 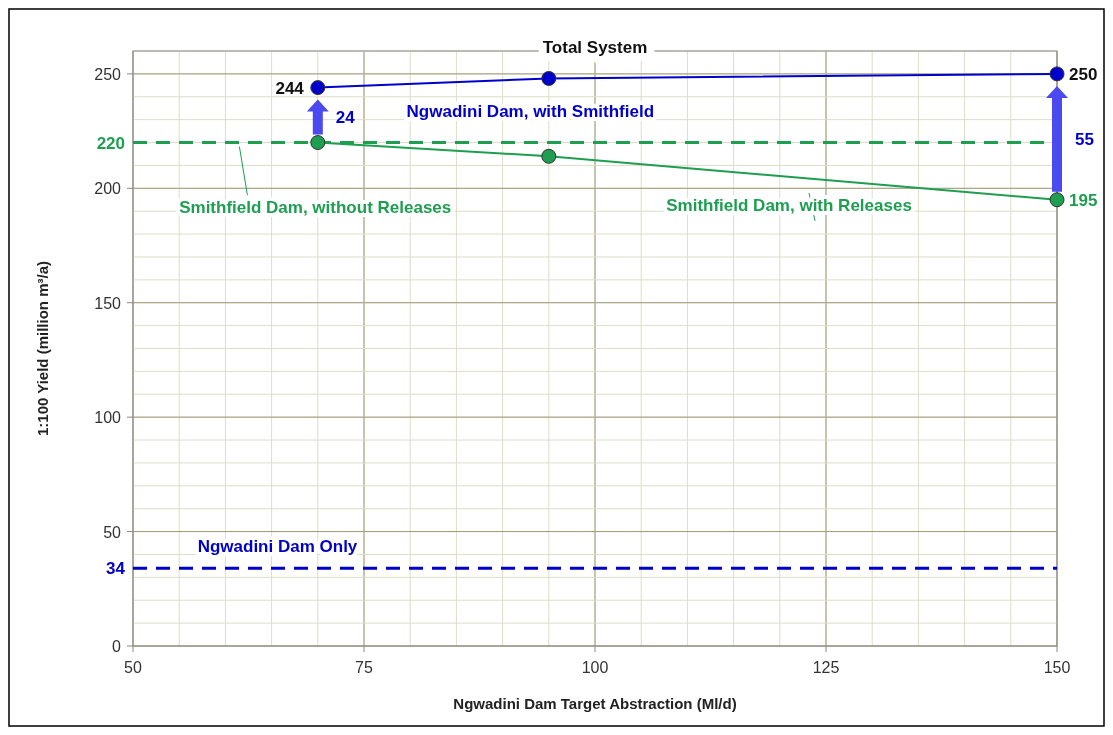 I want to click on y-tick-label: 250, so click(x=108, y=74).